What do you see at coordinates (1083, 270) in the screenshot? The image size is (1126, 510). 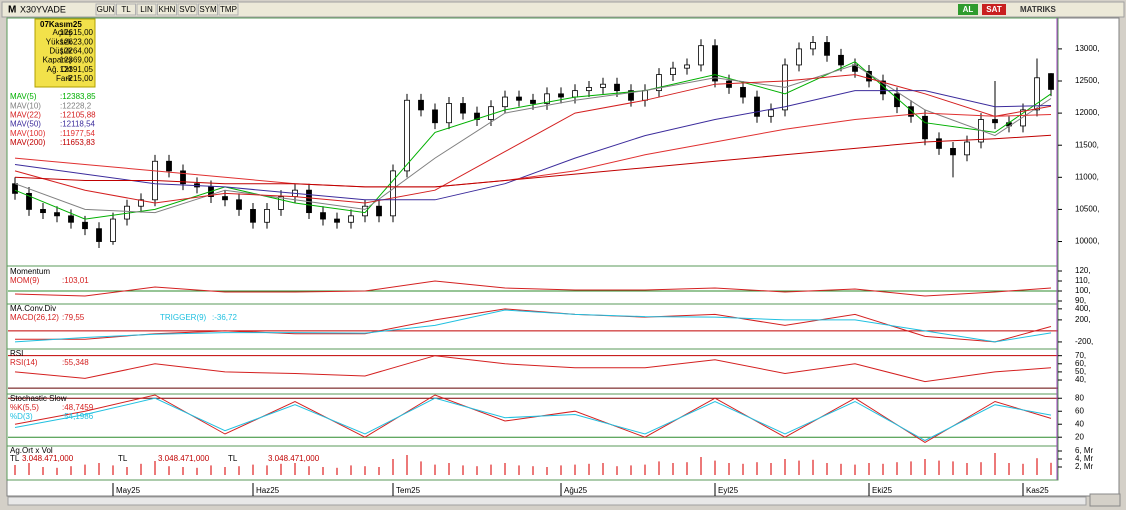 I see `y-tick-label: 120,` at bounding box center [1083, 270].